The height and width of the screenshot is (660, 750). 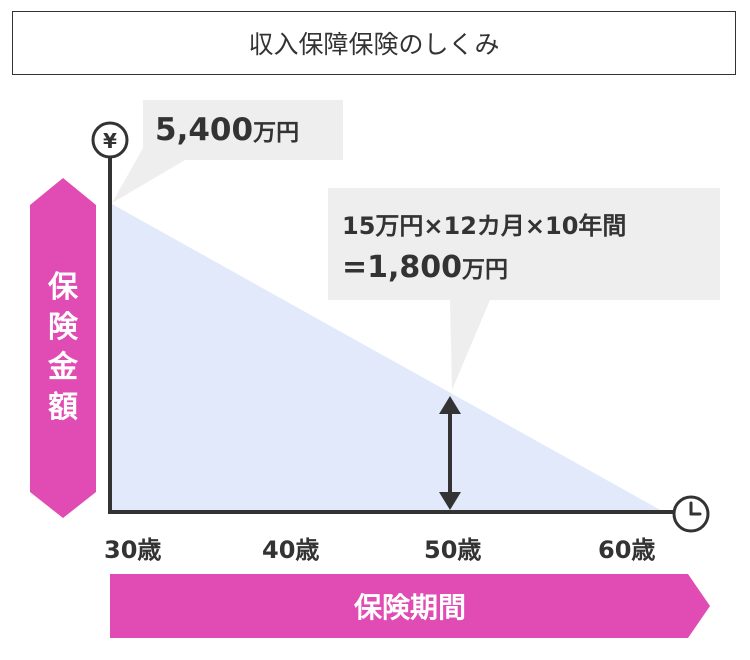 I want to click on calculation-result: =1,800万円, so click(x=425, y=267).